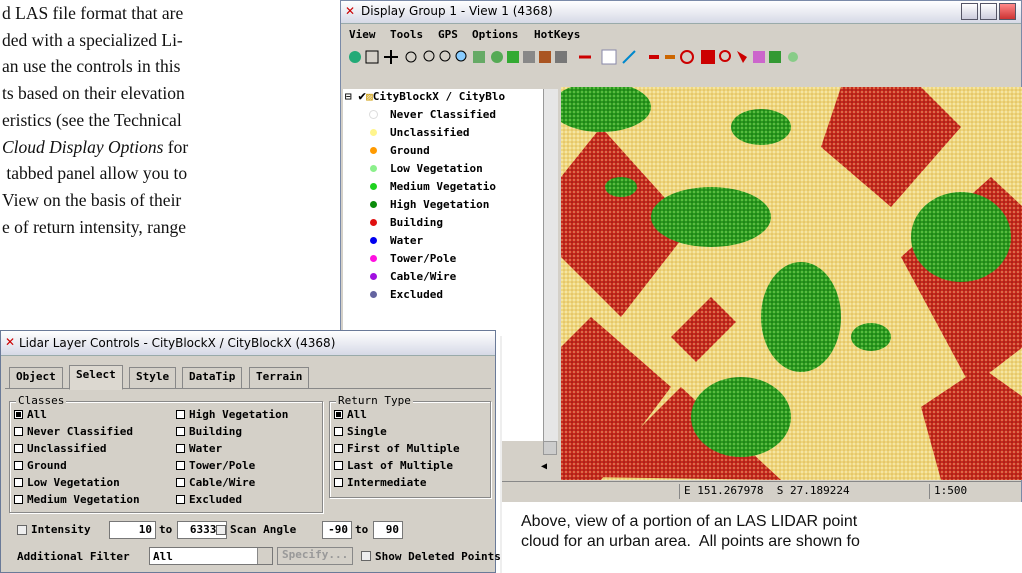 The width and height of the screenshot is (1022, 573). I want to click on checkbox-option: Tower/Pole, so click(215, 465).